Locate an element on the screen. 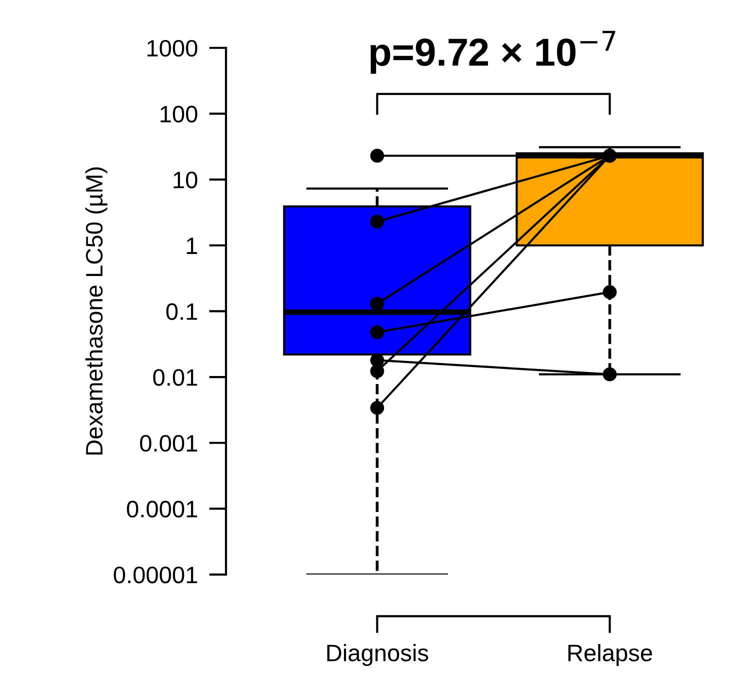 The image size is (729, 684). y-tick-label: 100 is located at coordinates (179, 114).